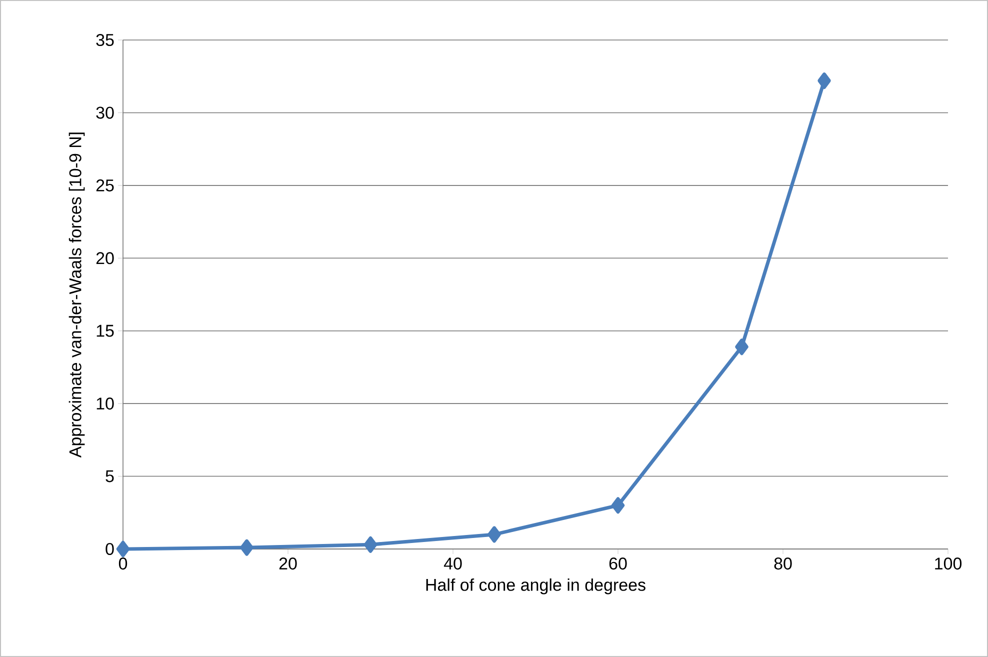  Describe the element at coordinates (105, 330) in the screenshot. I see `y-tick-label: 15` at that location.